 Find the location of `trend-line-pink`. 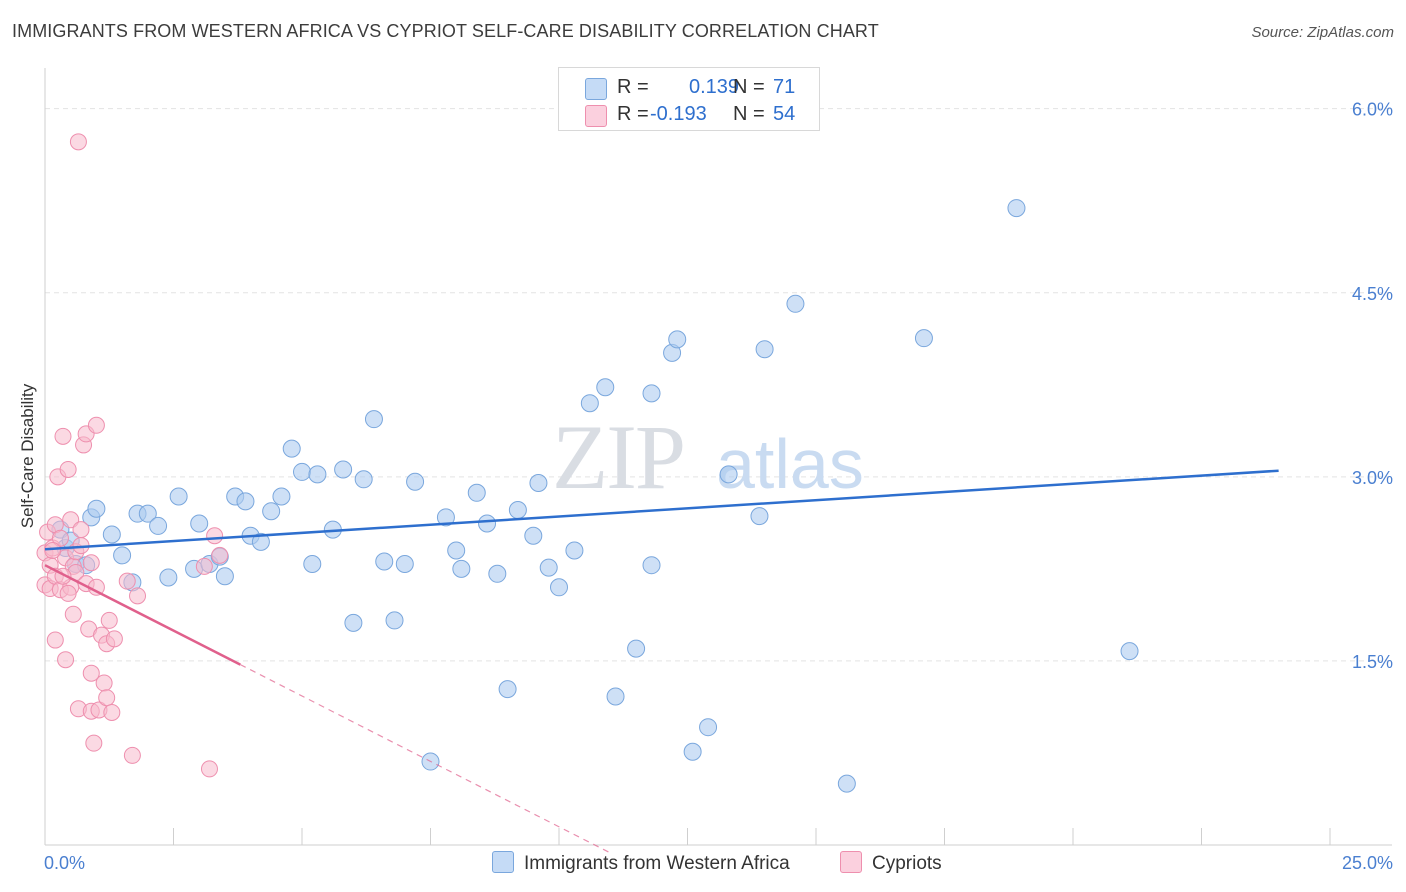

trend-line-pink is located at coordinates (142, 615).